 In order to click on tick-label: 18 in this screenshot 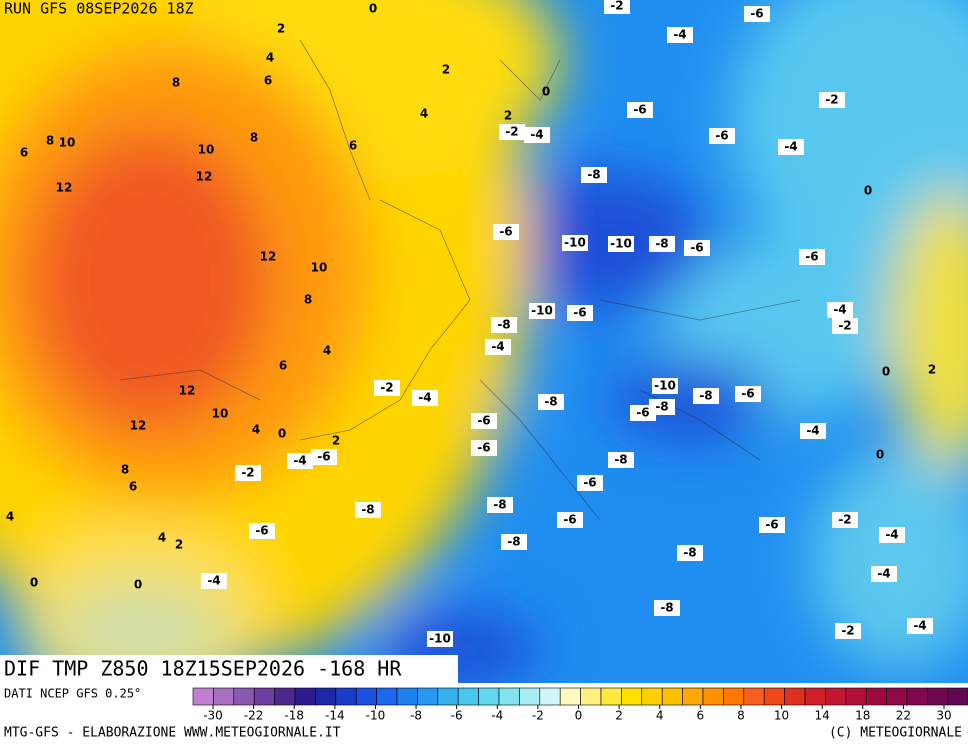, I will do `click(862, 716)`.